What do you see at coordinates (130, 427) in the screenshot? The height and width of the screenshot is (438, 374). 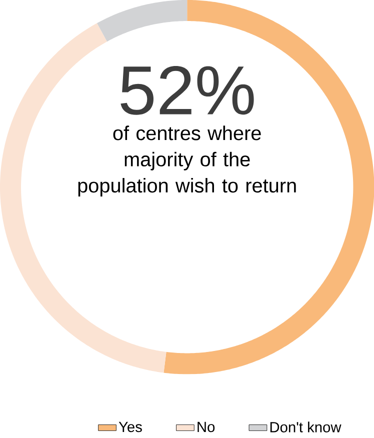 I see `legend-label: Yes` at bounding box center [130, 427].